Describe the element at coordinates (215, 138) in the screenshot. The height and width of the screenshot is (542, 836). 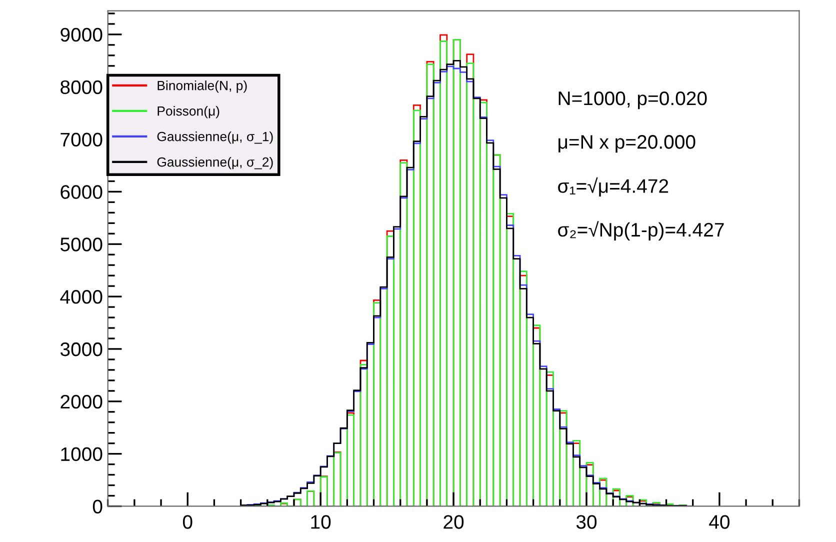
I see `legend-label: Gaussienne(μ, σ_1)` at that location.